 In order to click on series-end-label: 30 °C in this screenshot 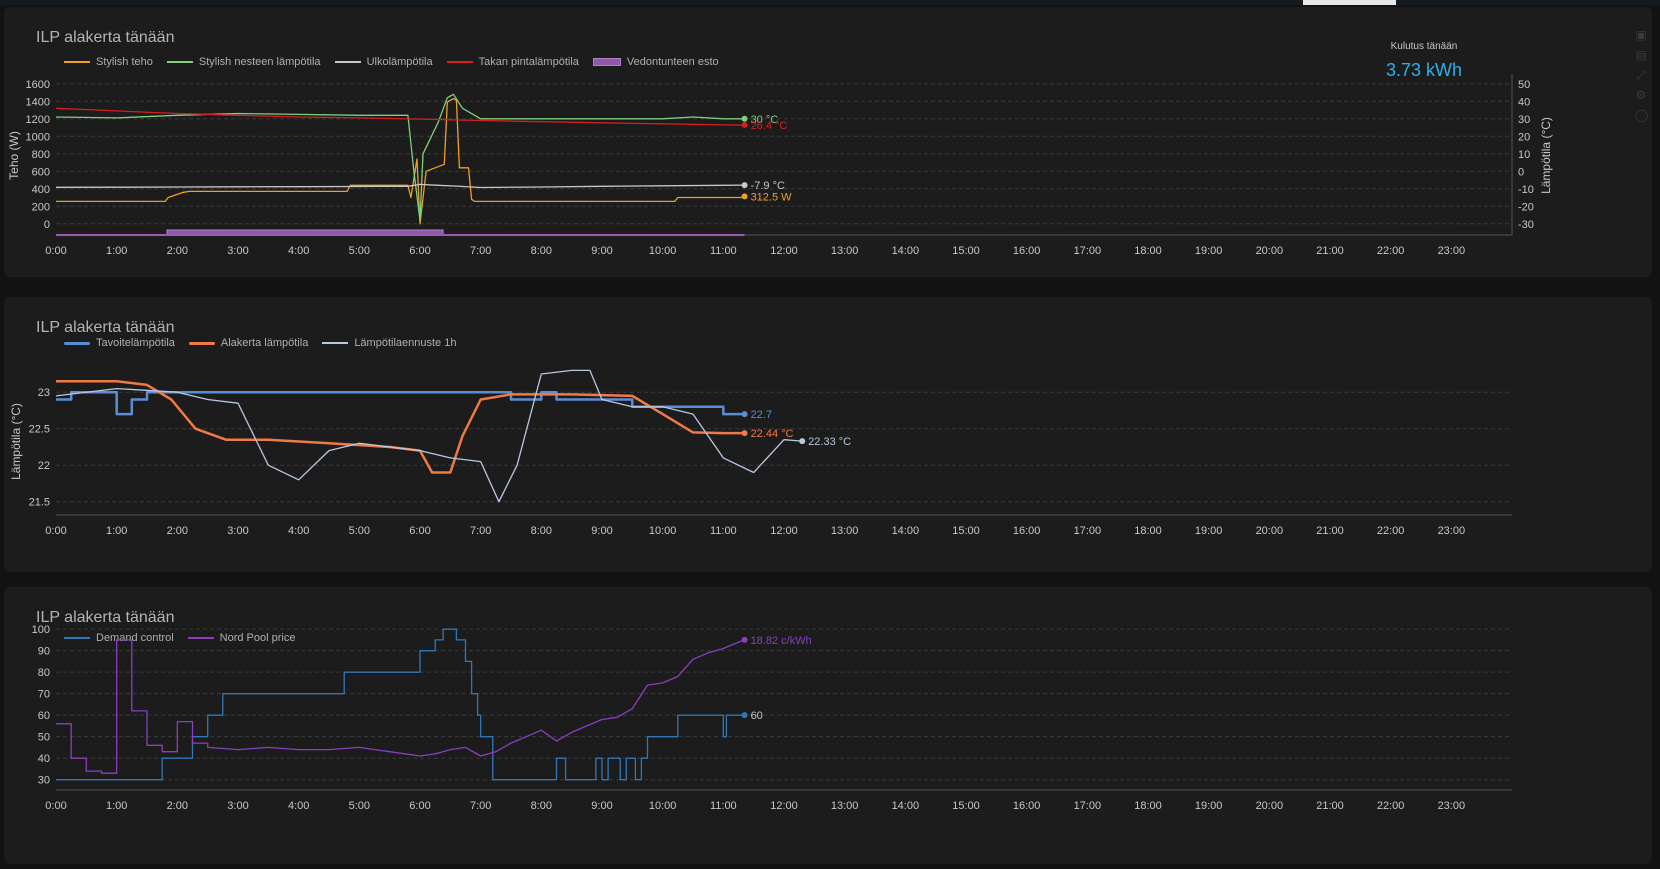, I will do `click(765, 120)`.